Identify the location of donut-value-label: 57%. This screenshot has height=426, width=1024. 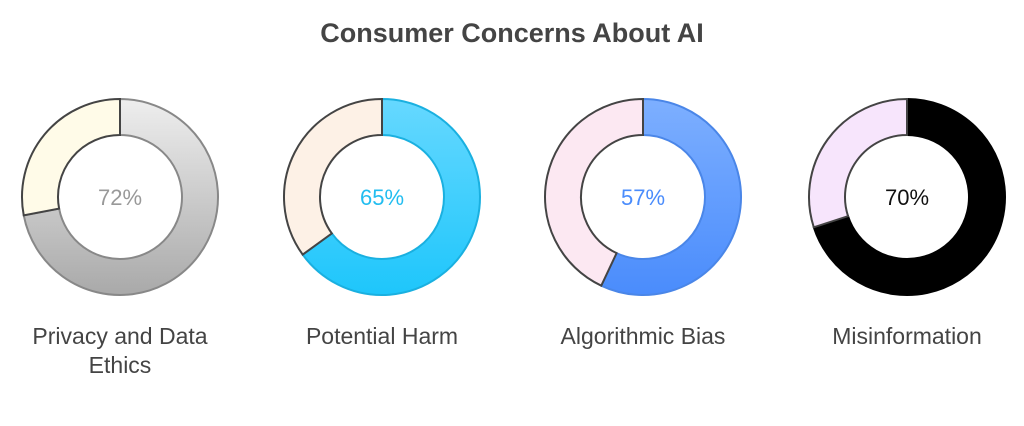
(643, 197).